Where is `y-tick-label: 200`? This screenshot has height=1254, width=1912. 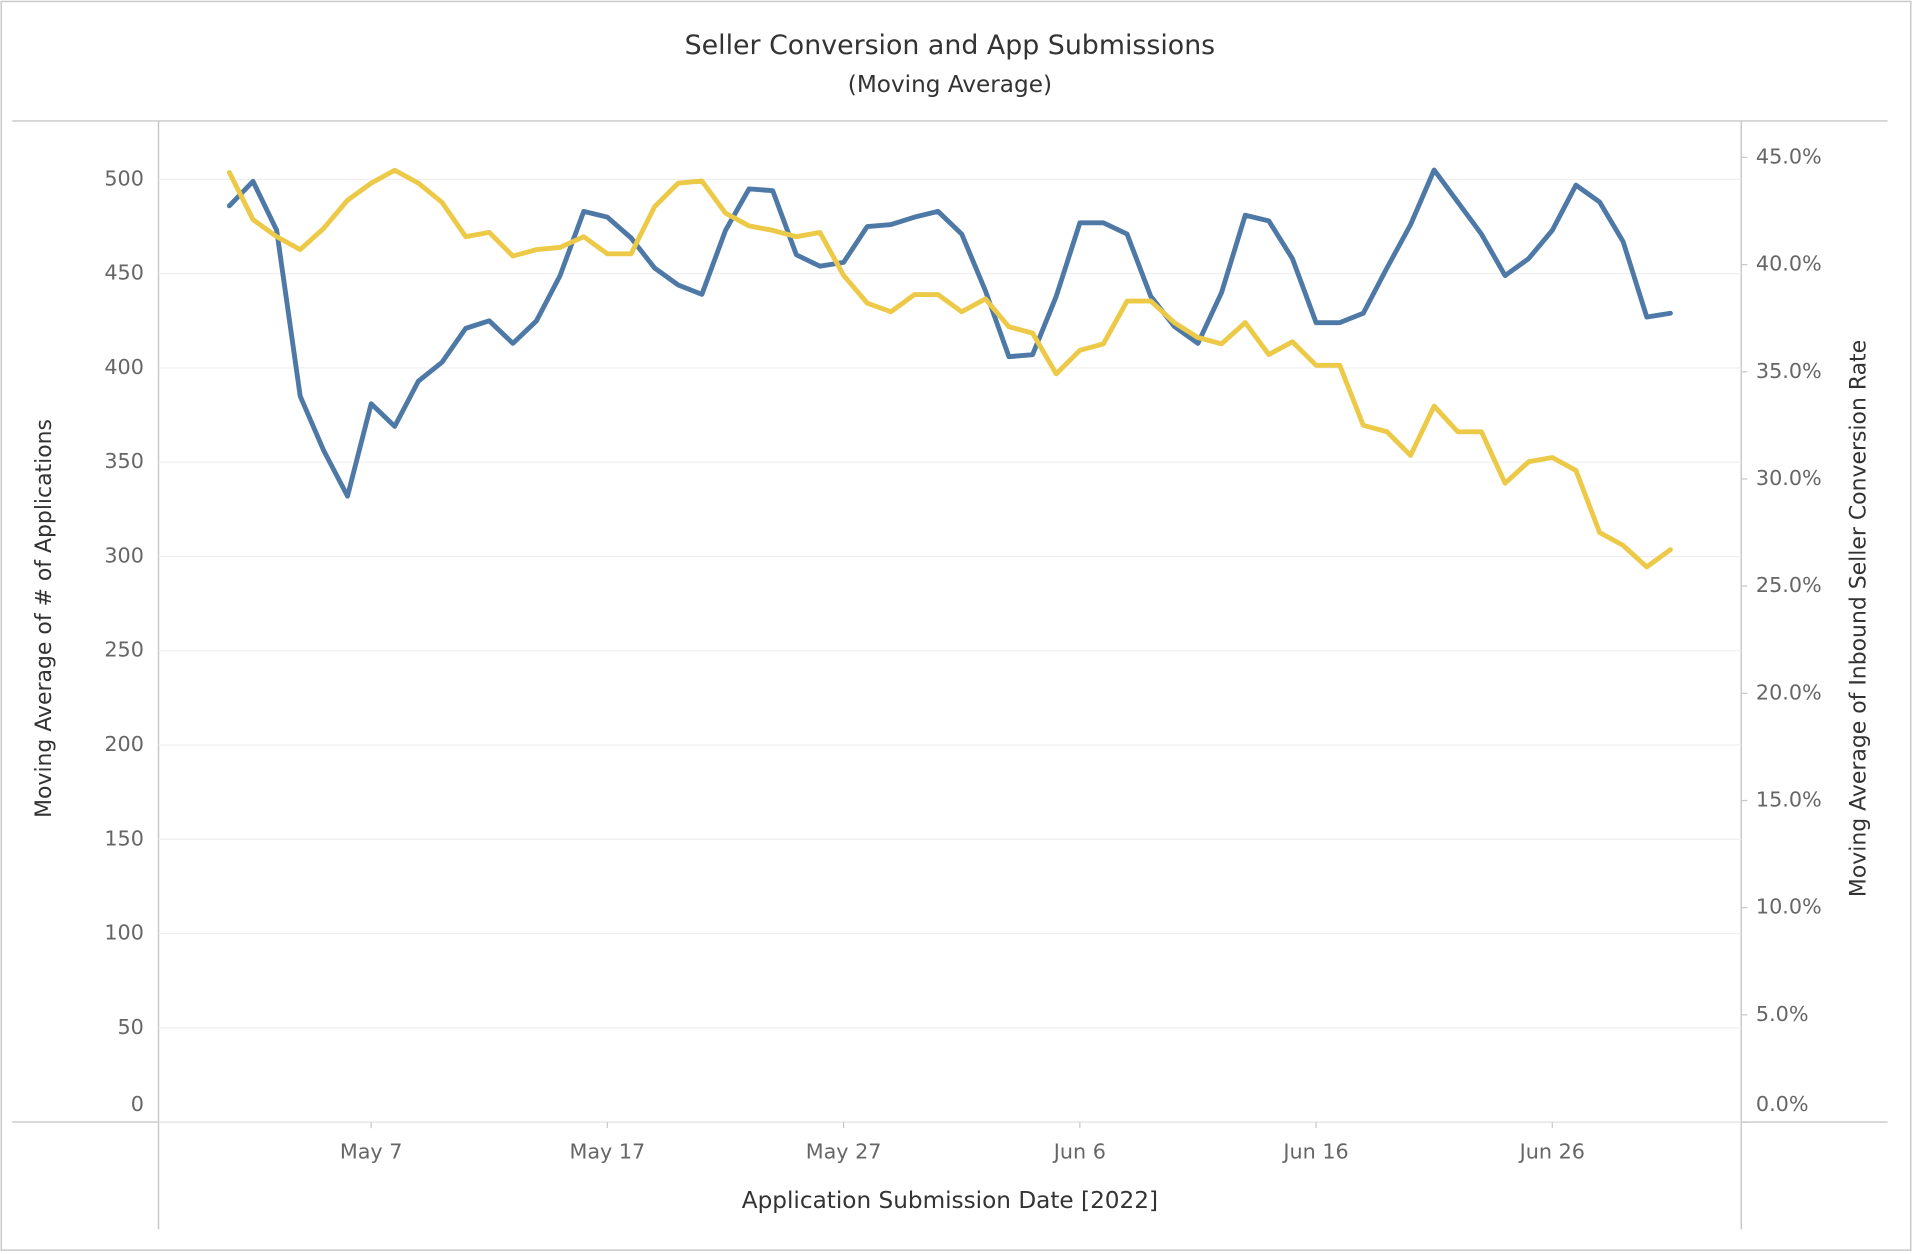
y-tick-label: 200 is located at coordinates (124, 744).